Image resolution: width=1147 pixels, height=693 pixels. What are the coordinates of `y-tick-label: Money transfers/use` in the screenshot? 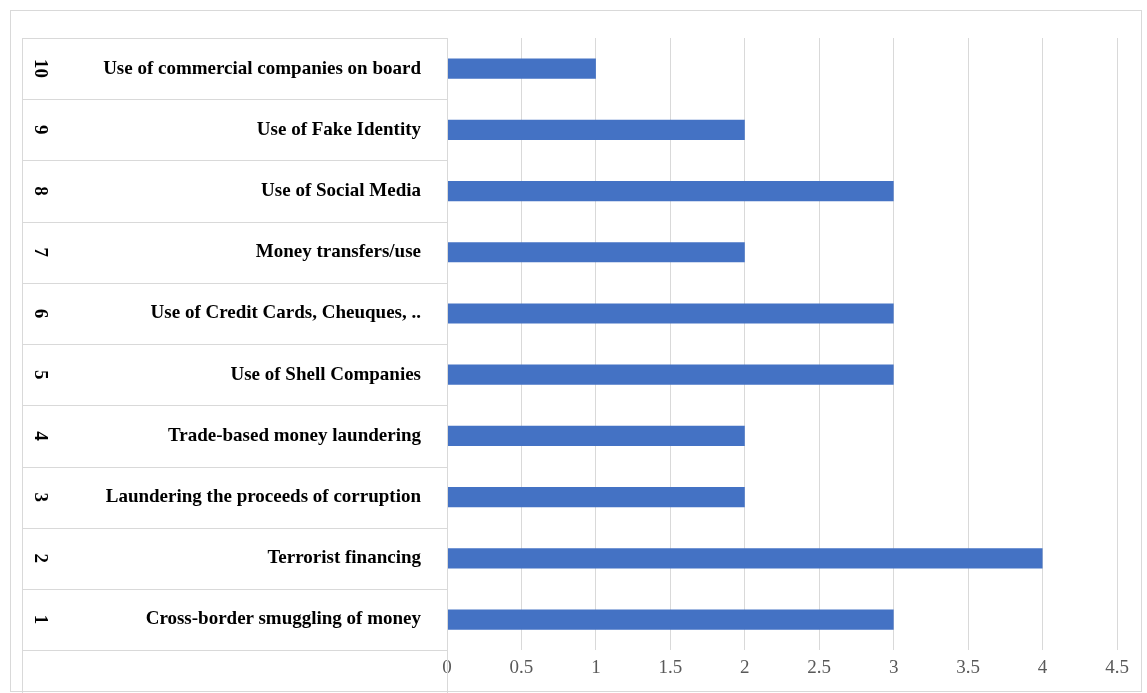 It's located at (338, 251).